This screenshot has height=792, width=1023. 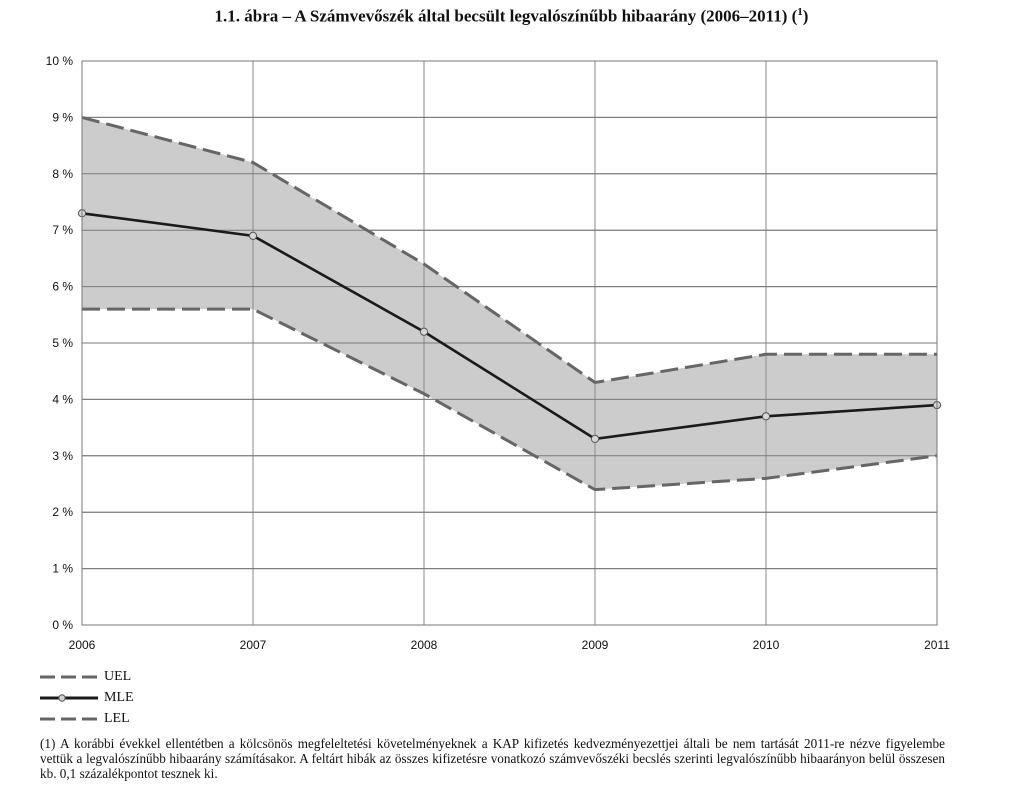 I want to click on y-tick-label: 5 %, so click(x=62, y=343).